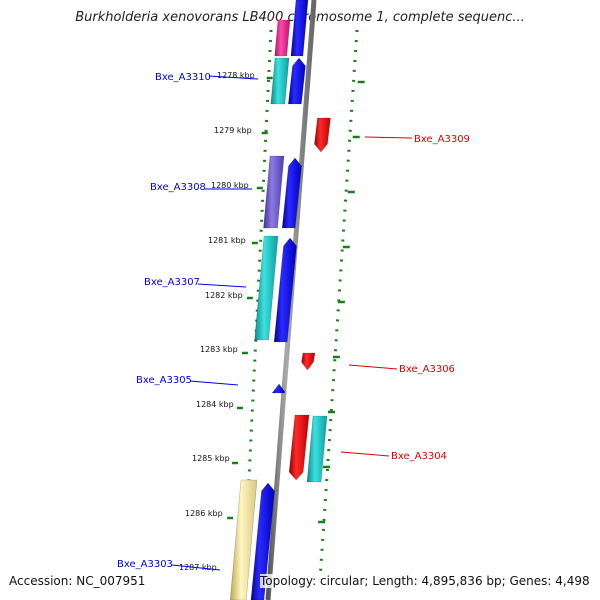  I want to click on leader-line-bxe-a3304, so click(365, 454).